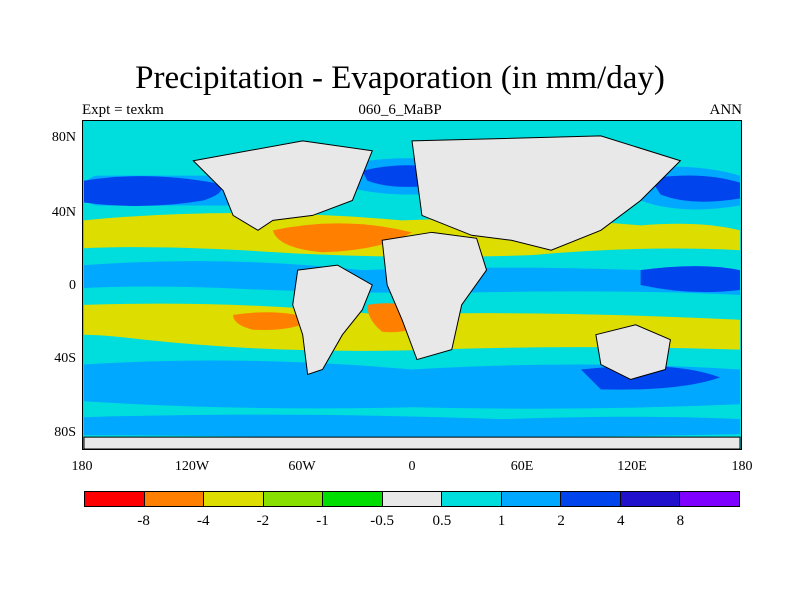 The width and height of the screenshot is (800, 600). What do you see at coordinates (282, 185) in the screenshot?
I see `land-north-america` at bounding box center [282, 185].